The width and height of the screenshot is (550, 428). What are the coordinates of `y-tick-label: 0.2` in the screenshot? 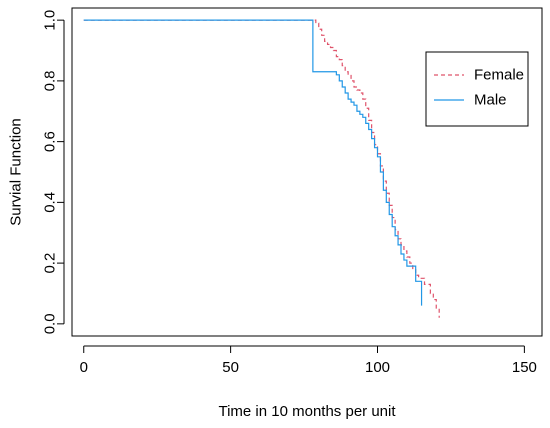 It's located at (50, 263).